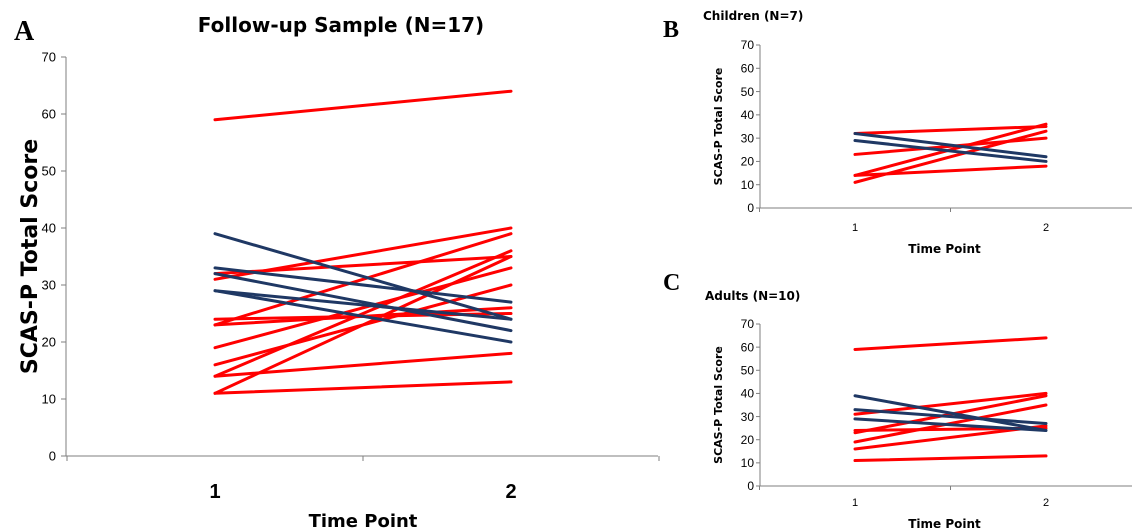 The height and width of the screenshot is (531, 1132). I want to click on panel-letter: A, so click(24, 31).